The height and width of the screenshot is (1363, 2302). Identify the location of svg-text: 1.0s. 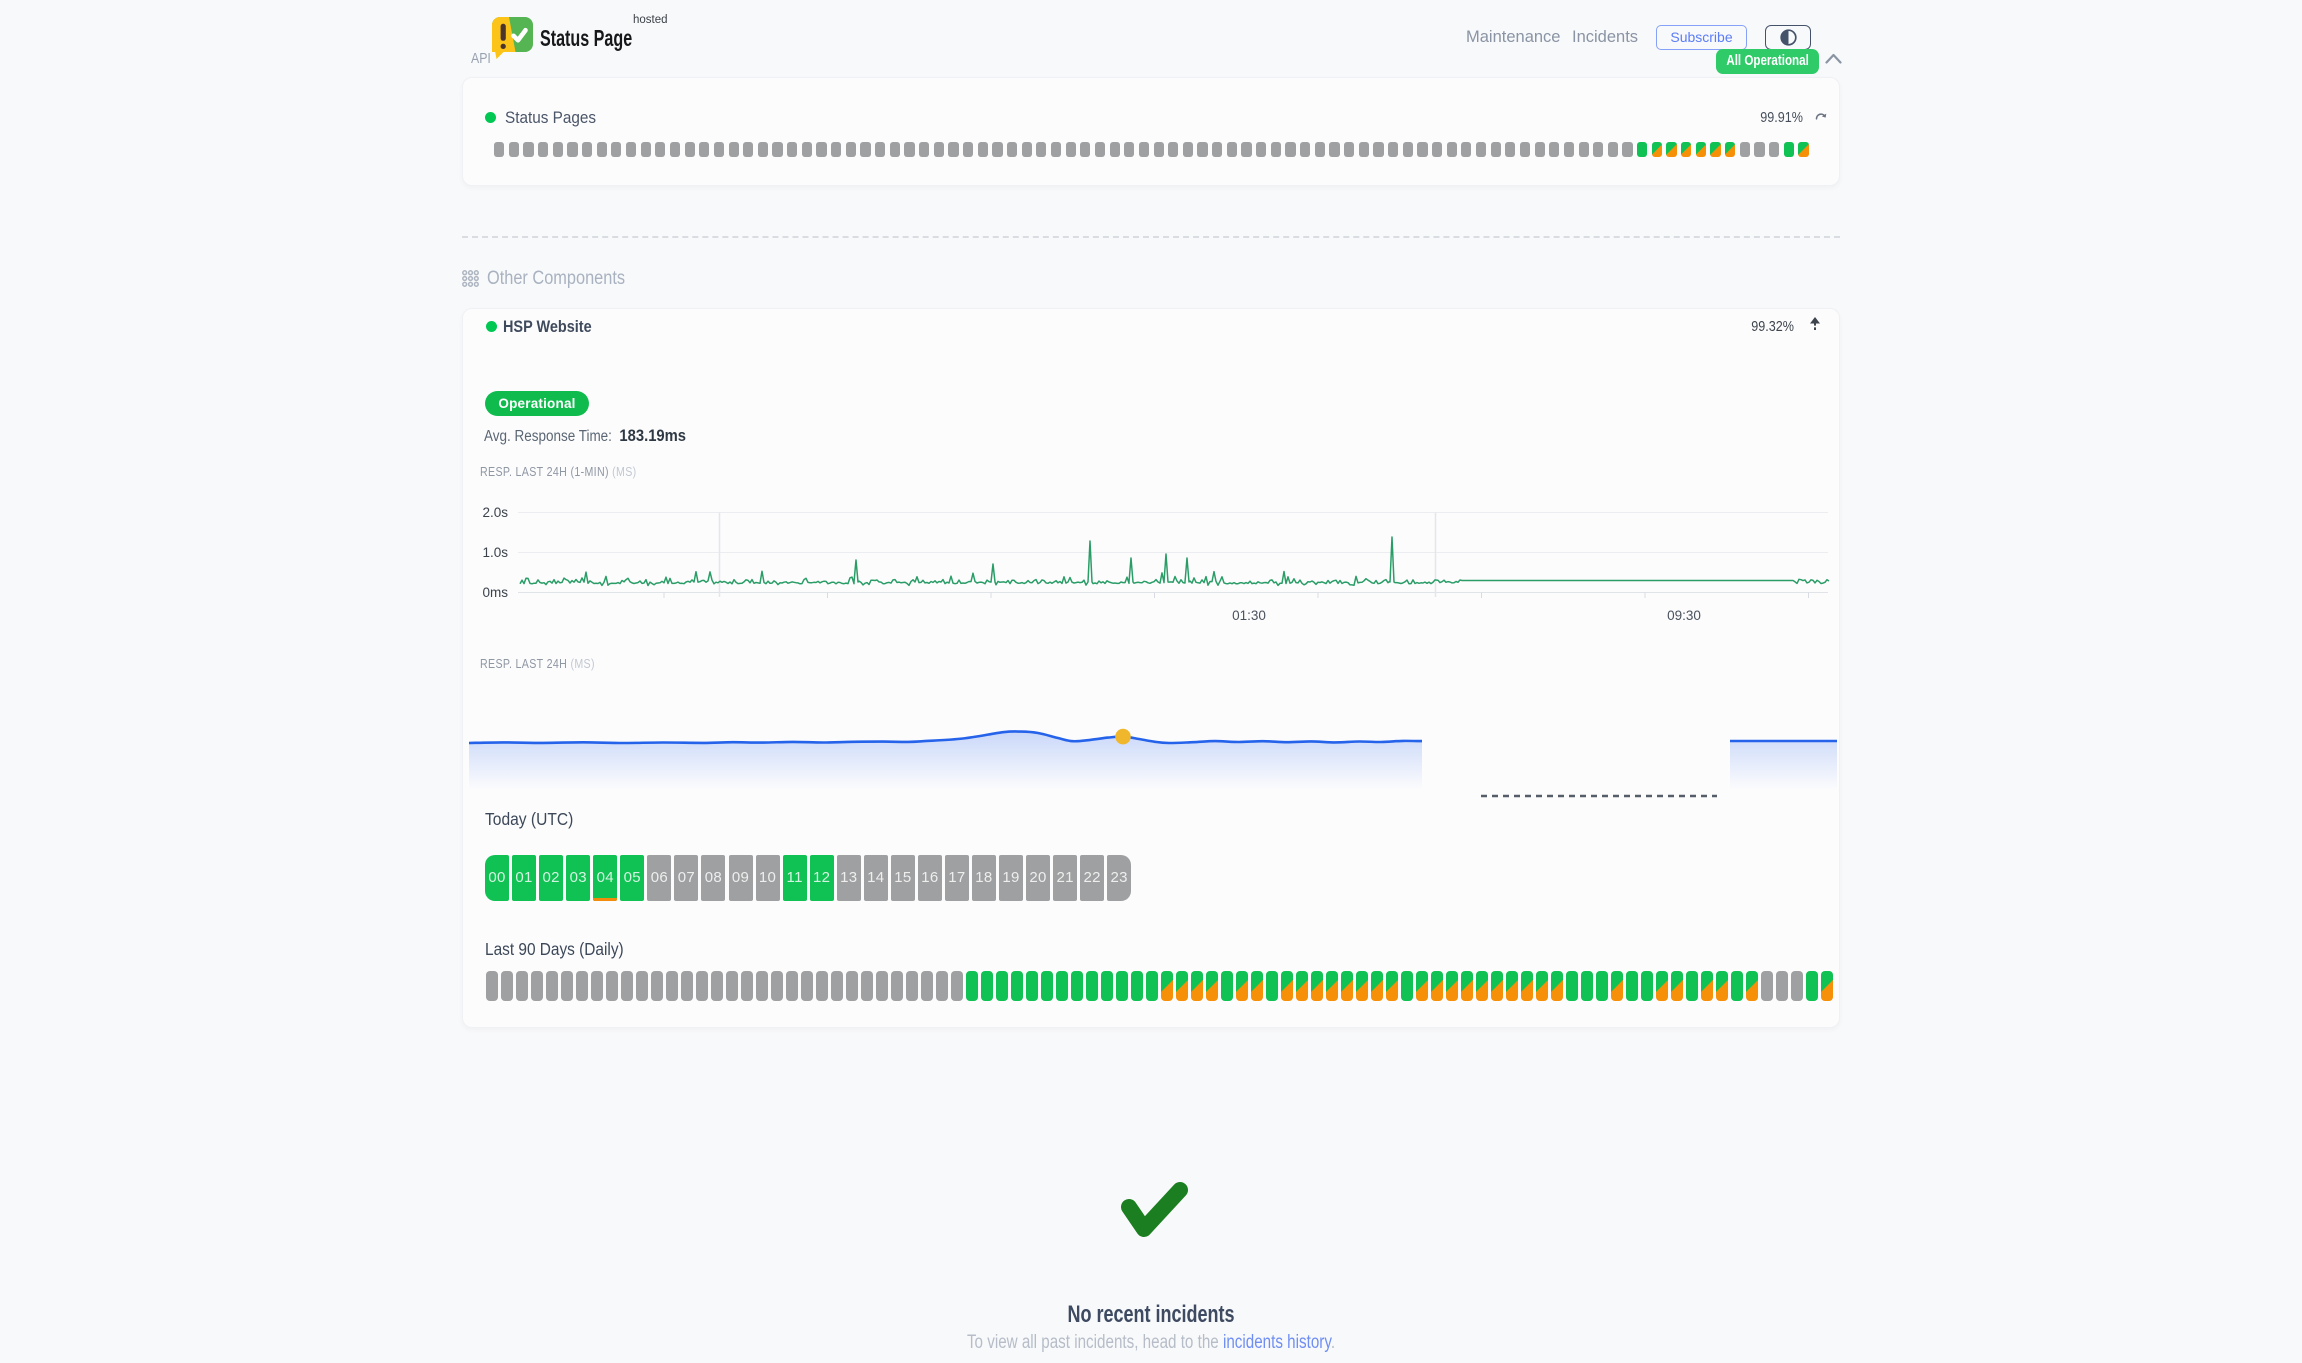
(495, 552).